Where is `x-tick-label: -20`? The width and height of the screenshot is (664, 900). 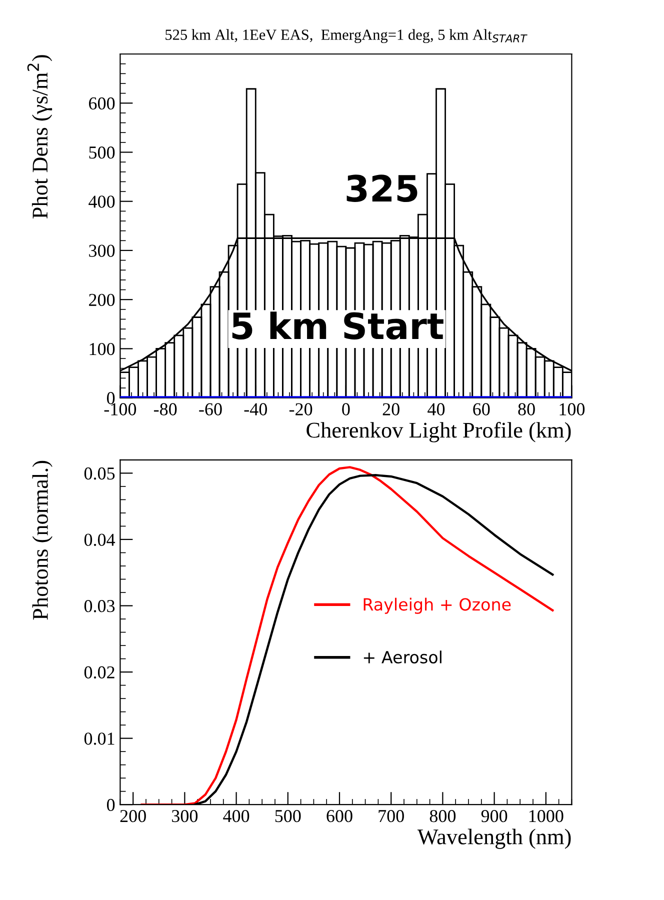 x-tick-label: -20 is located at coordinates (300, 409).